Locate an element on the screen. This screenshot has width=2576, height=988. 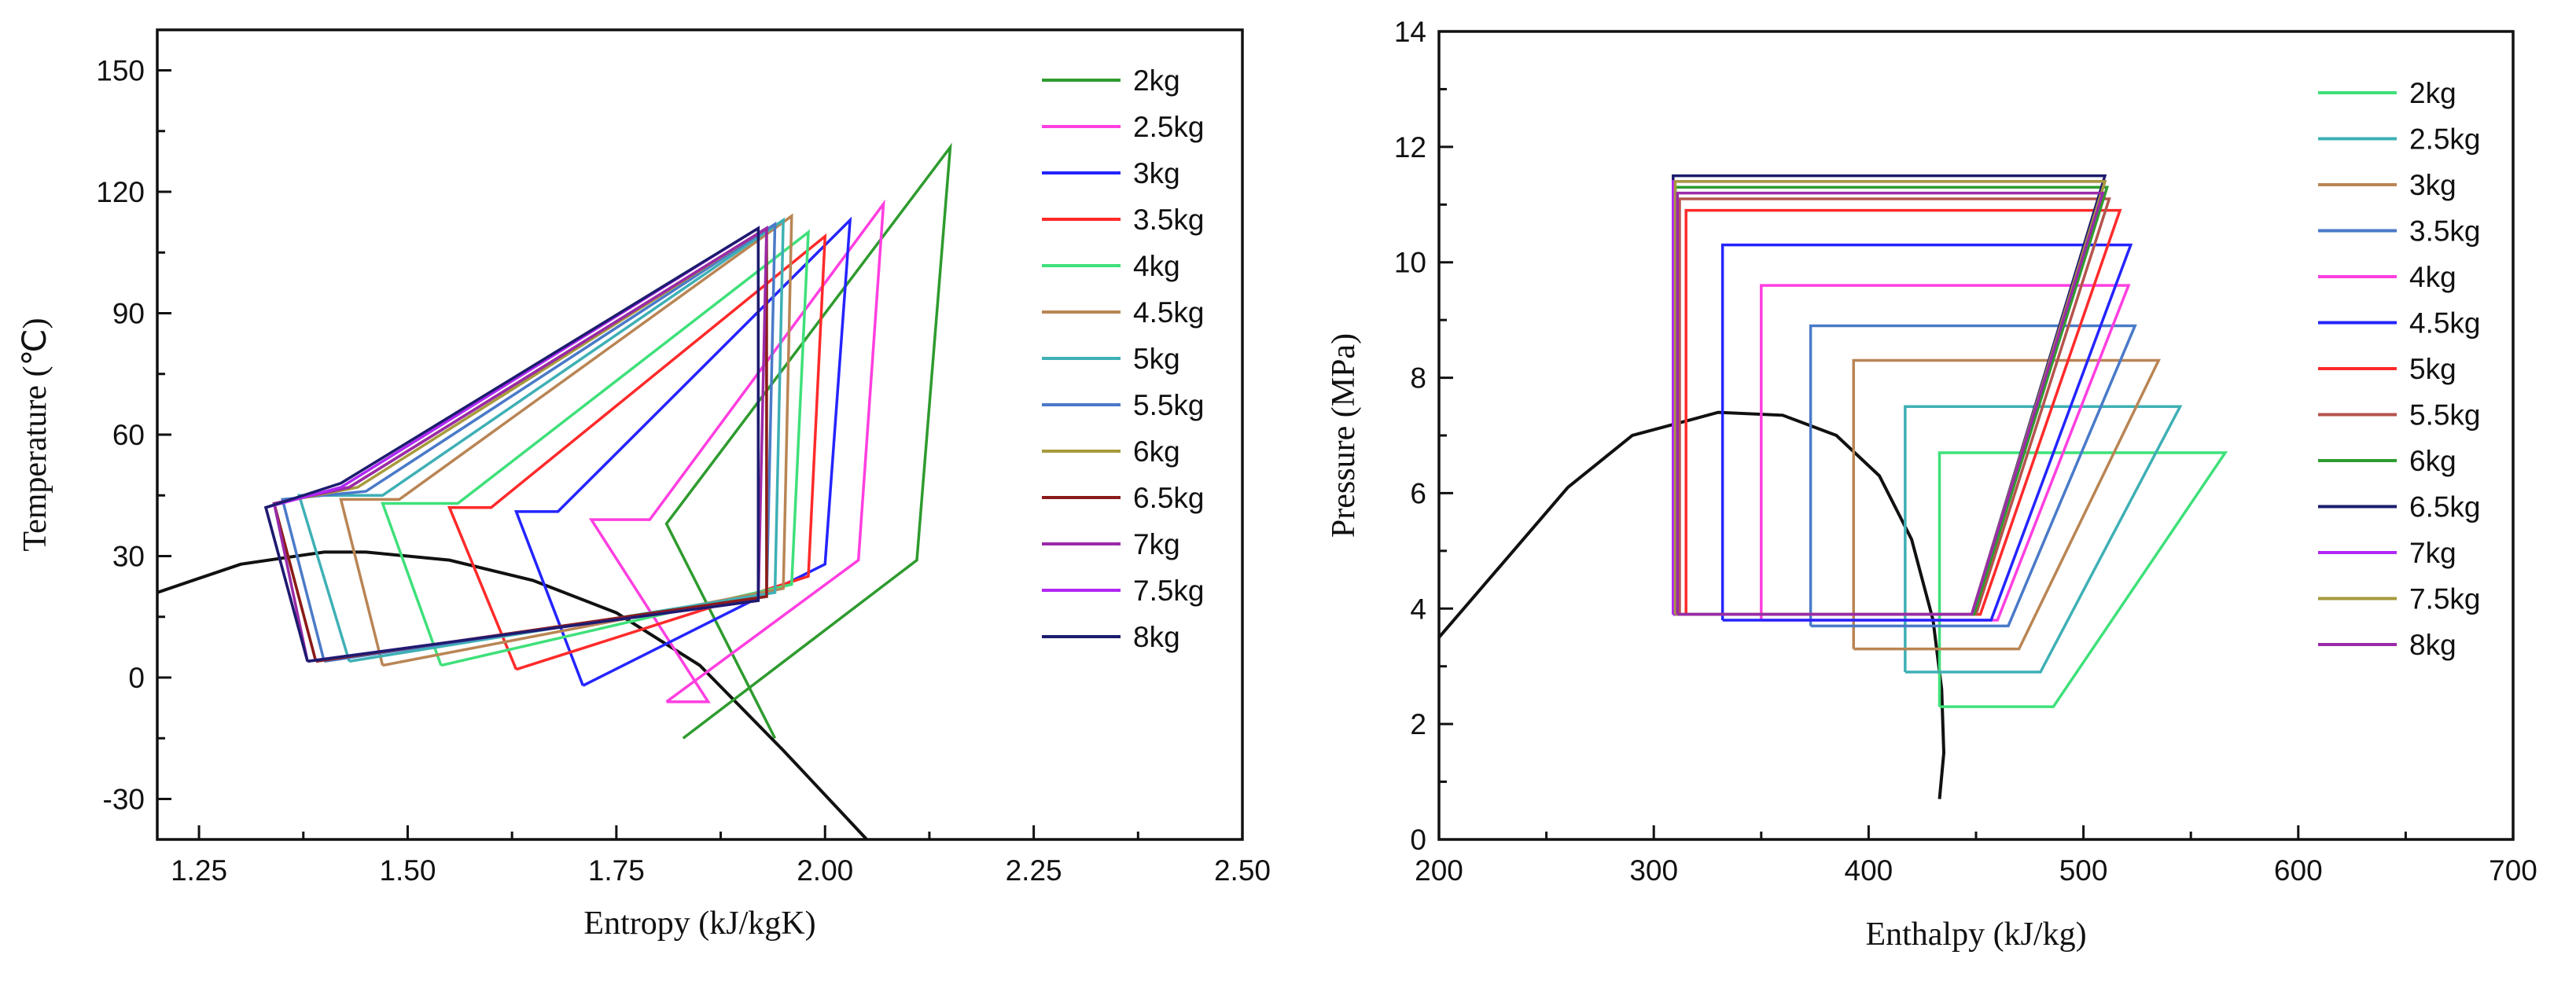
ts-legend-label-4kg: 4kg is located at coordinates (1156, 266).